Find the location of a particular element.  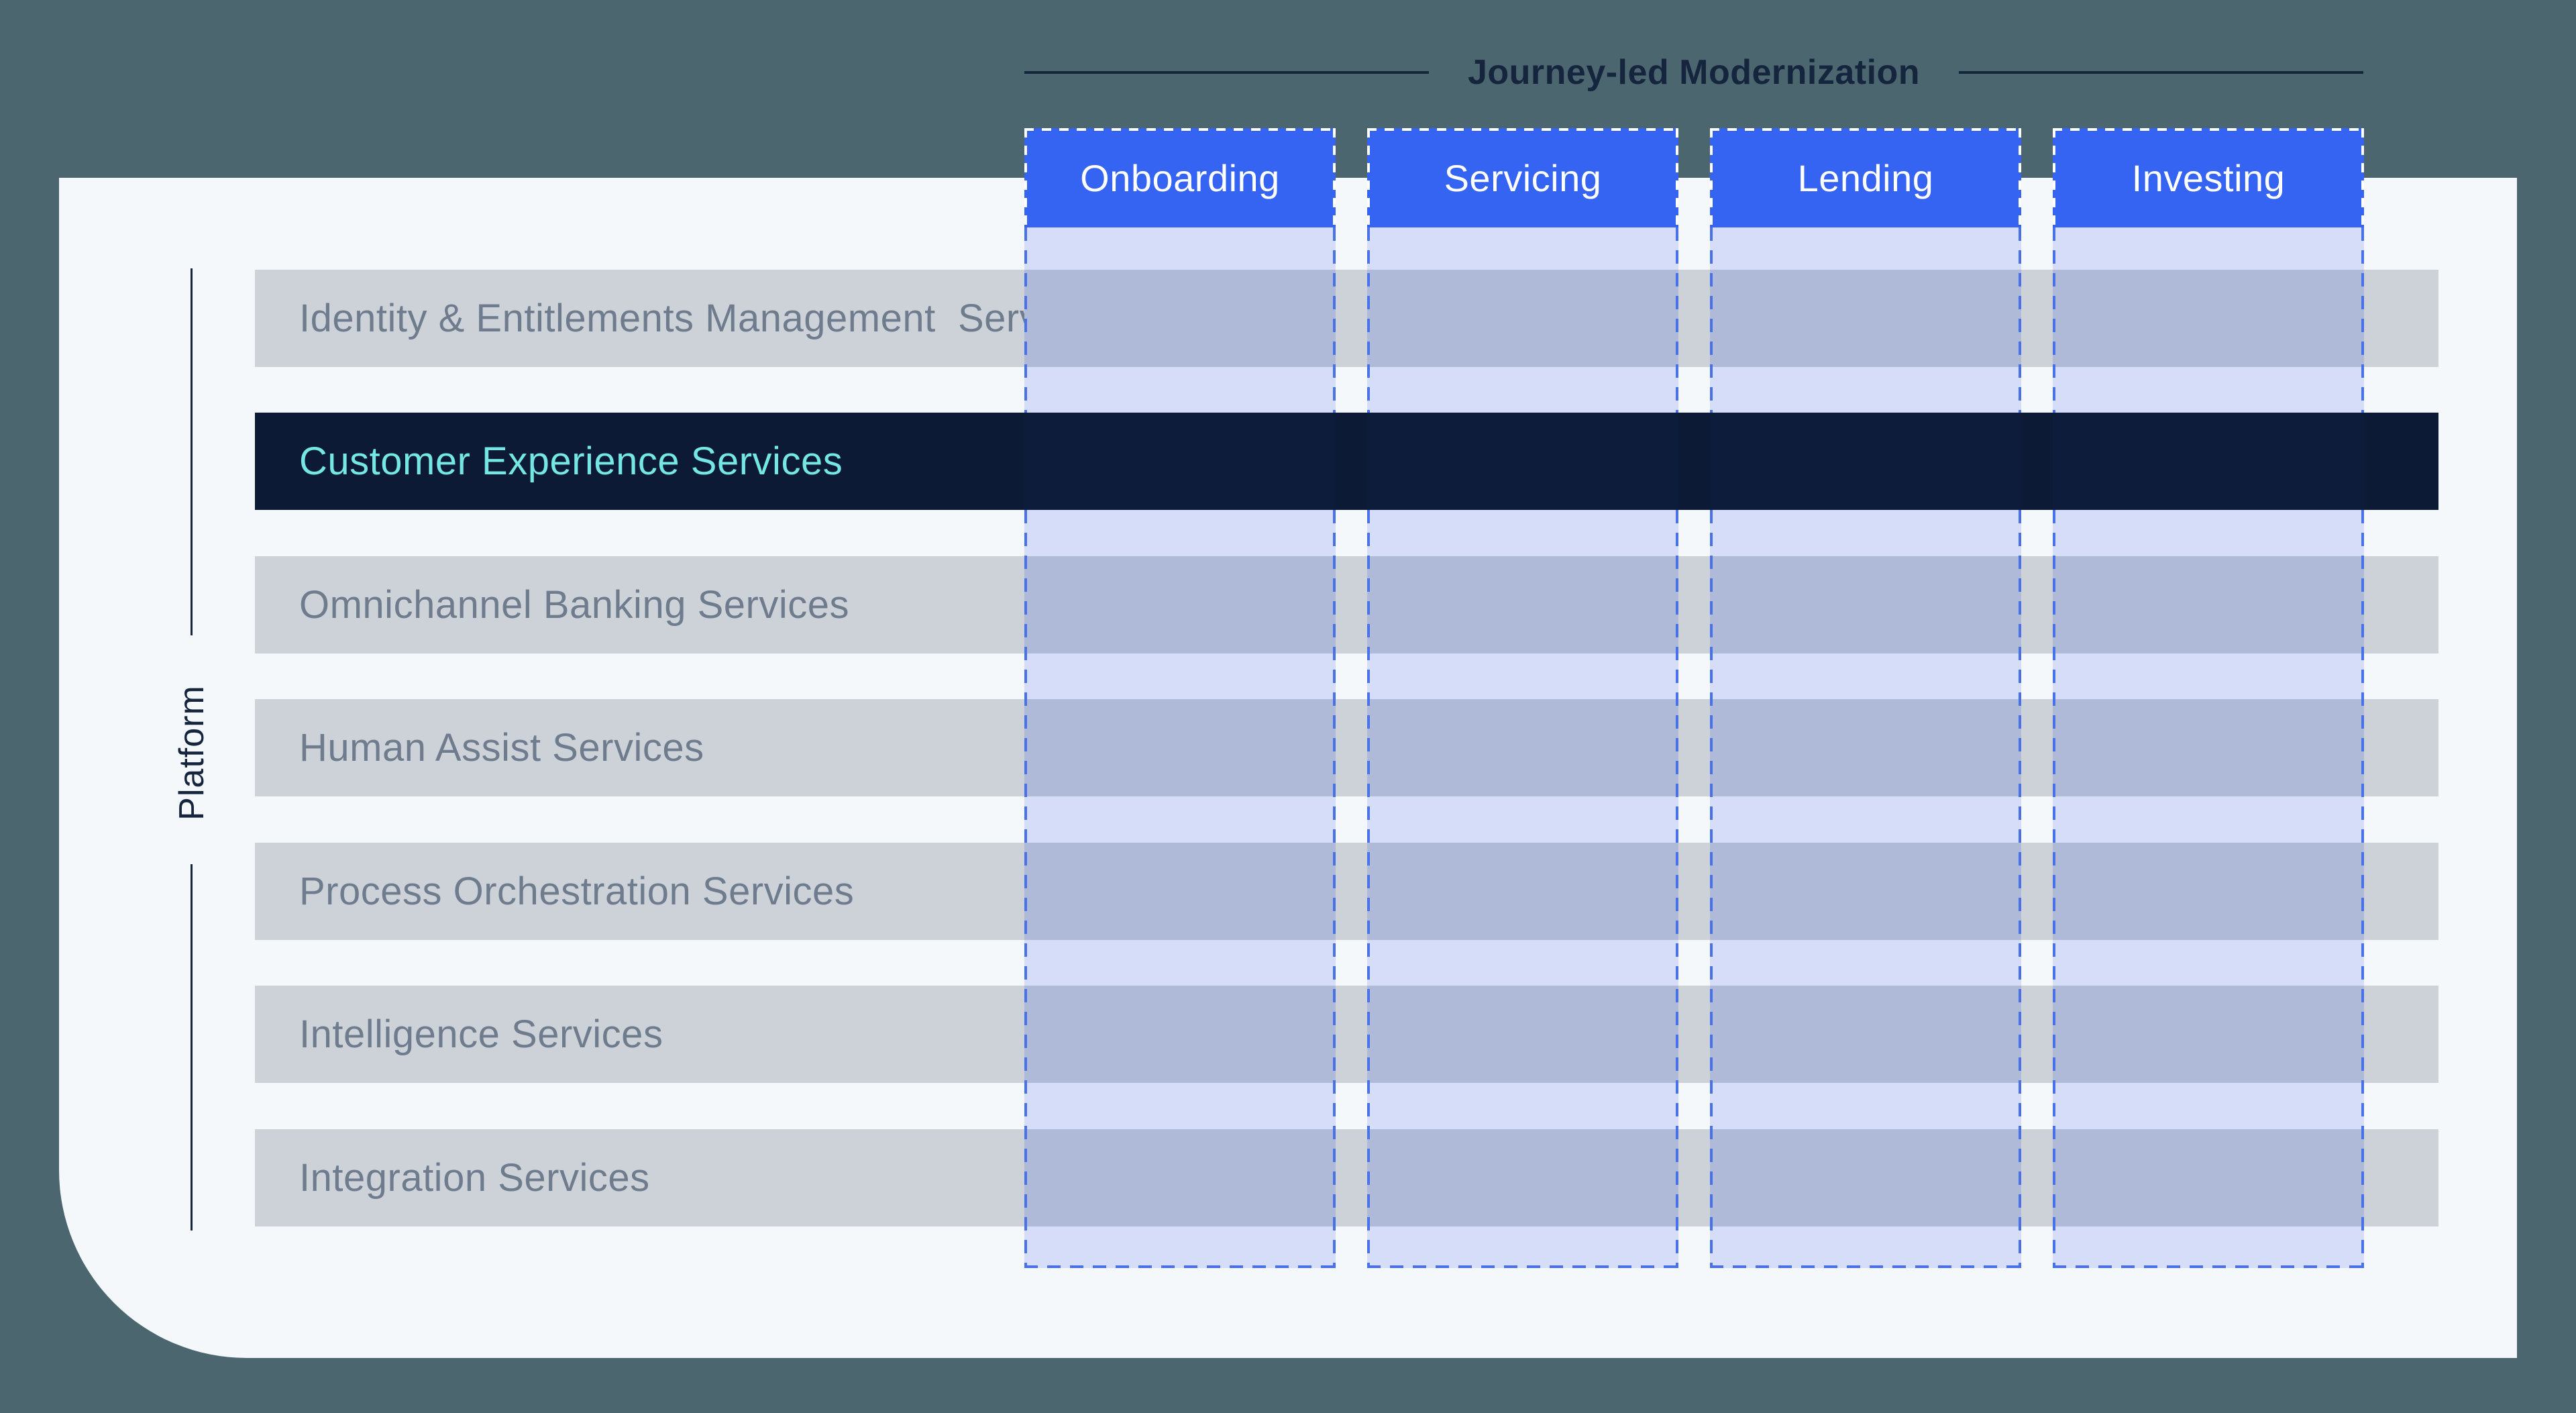

title-line-right is located at coordinates (2161, 72).